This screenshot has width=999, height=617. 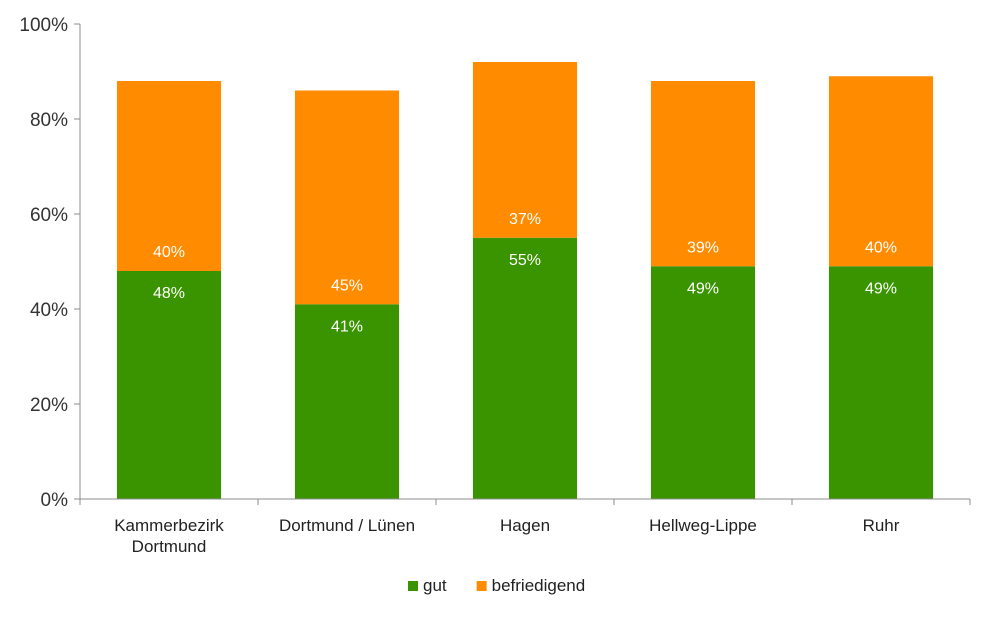 What do you see at coordinates (169, 293) in the screenshot?
I see `data-label: 48%` at bounding box center [169, 293].